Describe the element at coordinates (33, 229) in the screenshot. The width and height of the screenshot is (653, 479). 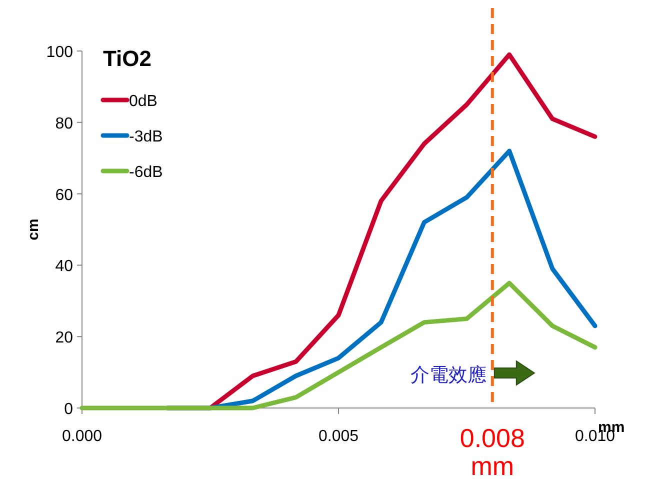
I see `y-axis-title: cm` at that location.